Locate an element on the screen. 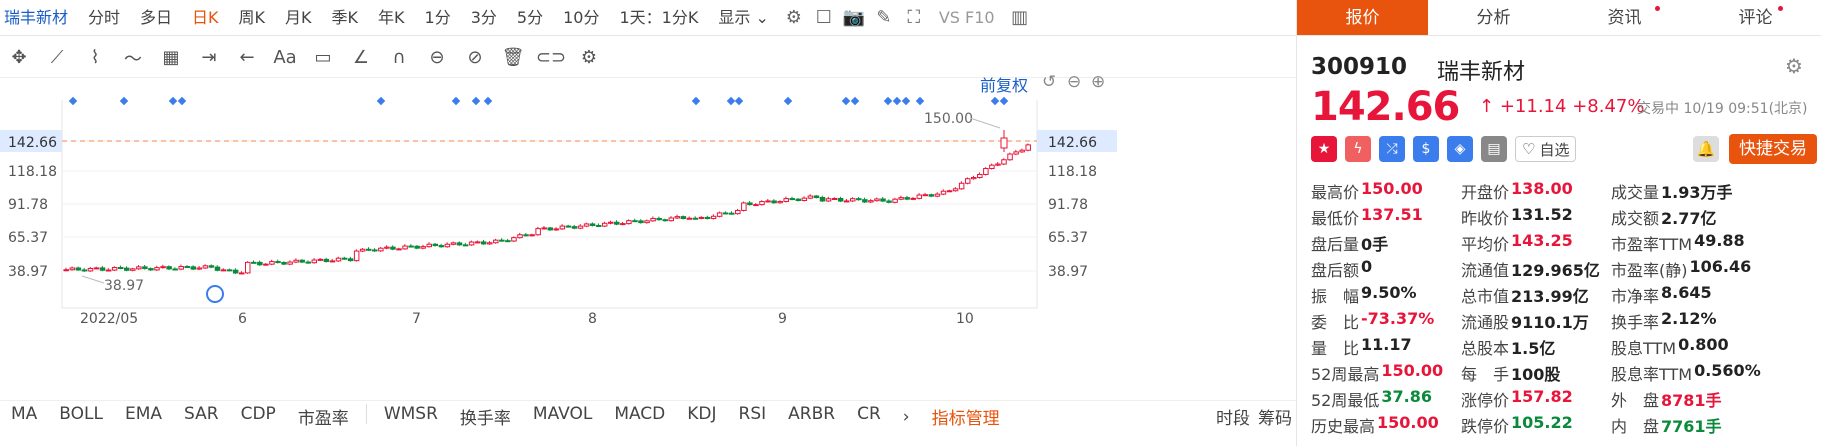 The height and width of the screenshot is (446, 1821). y-tick-label-left: 91.78 is located at coordinates (28, 205).